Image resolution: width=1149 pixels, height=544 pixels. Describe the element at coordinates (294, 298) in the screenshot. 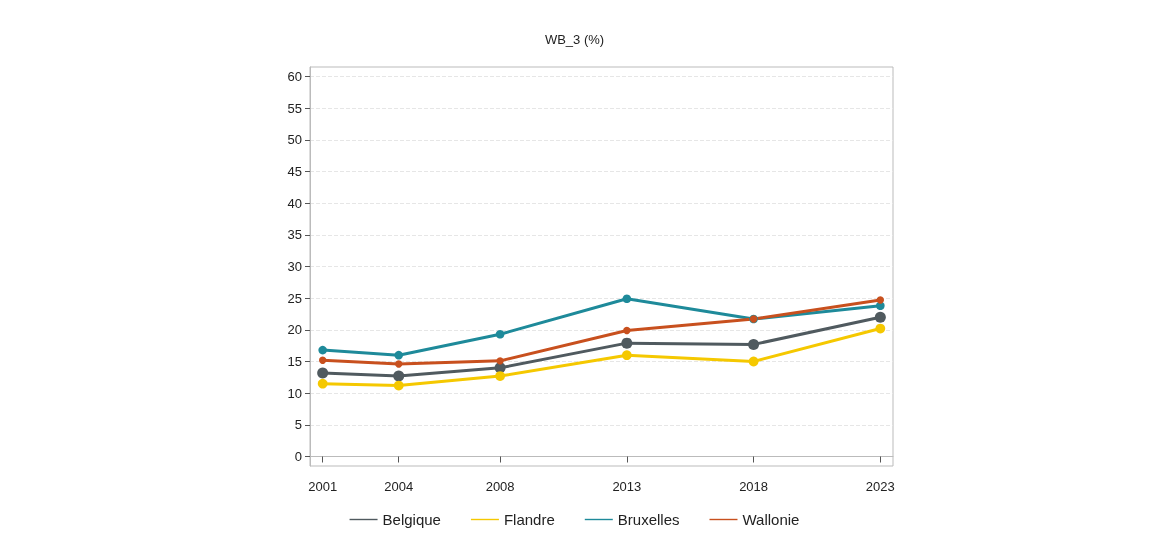

I see `y-tick-label: 25` at that location.